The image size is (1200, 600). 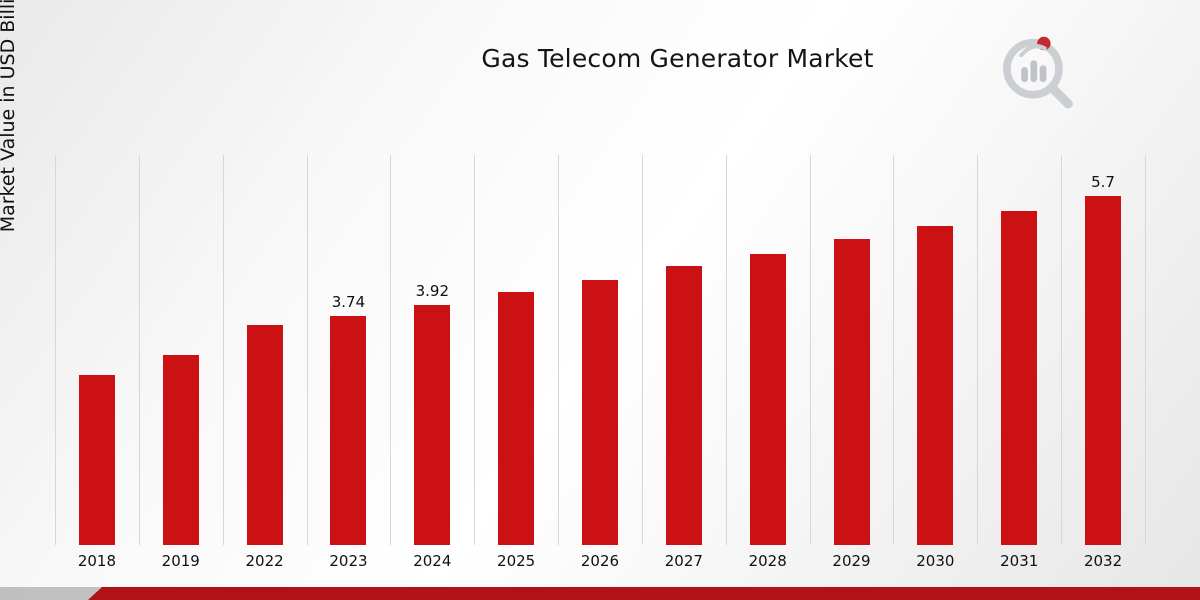 I want to click on x-tick-label: 2023, so click(x=348, y=561).